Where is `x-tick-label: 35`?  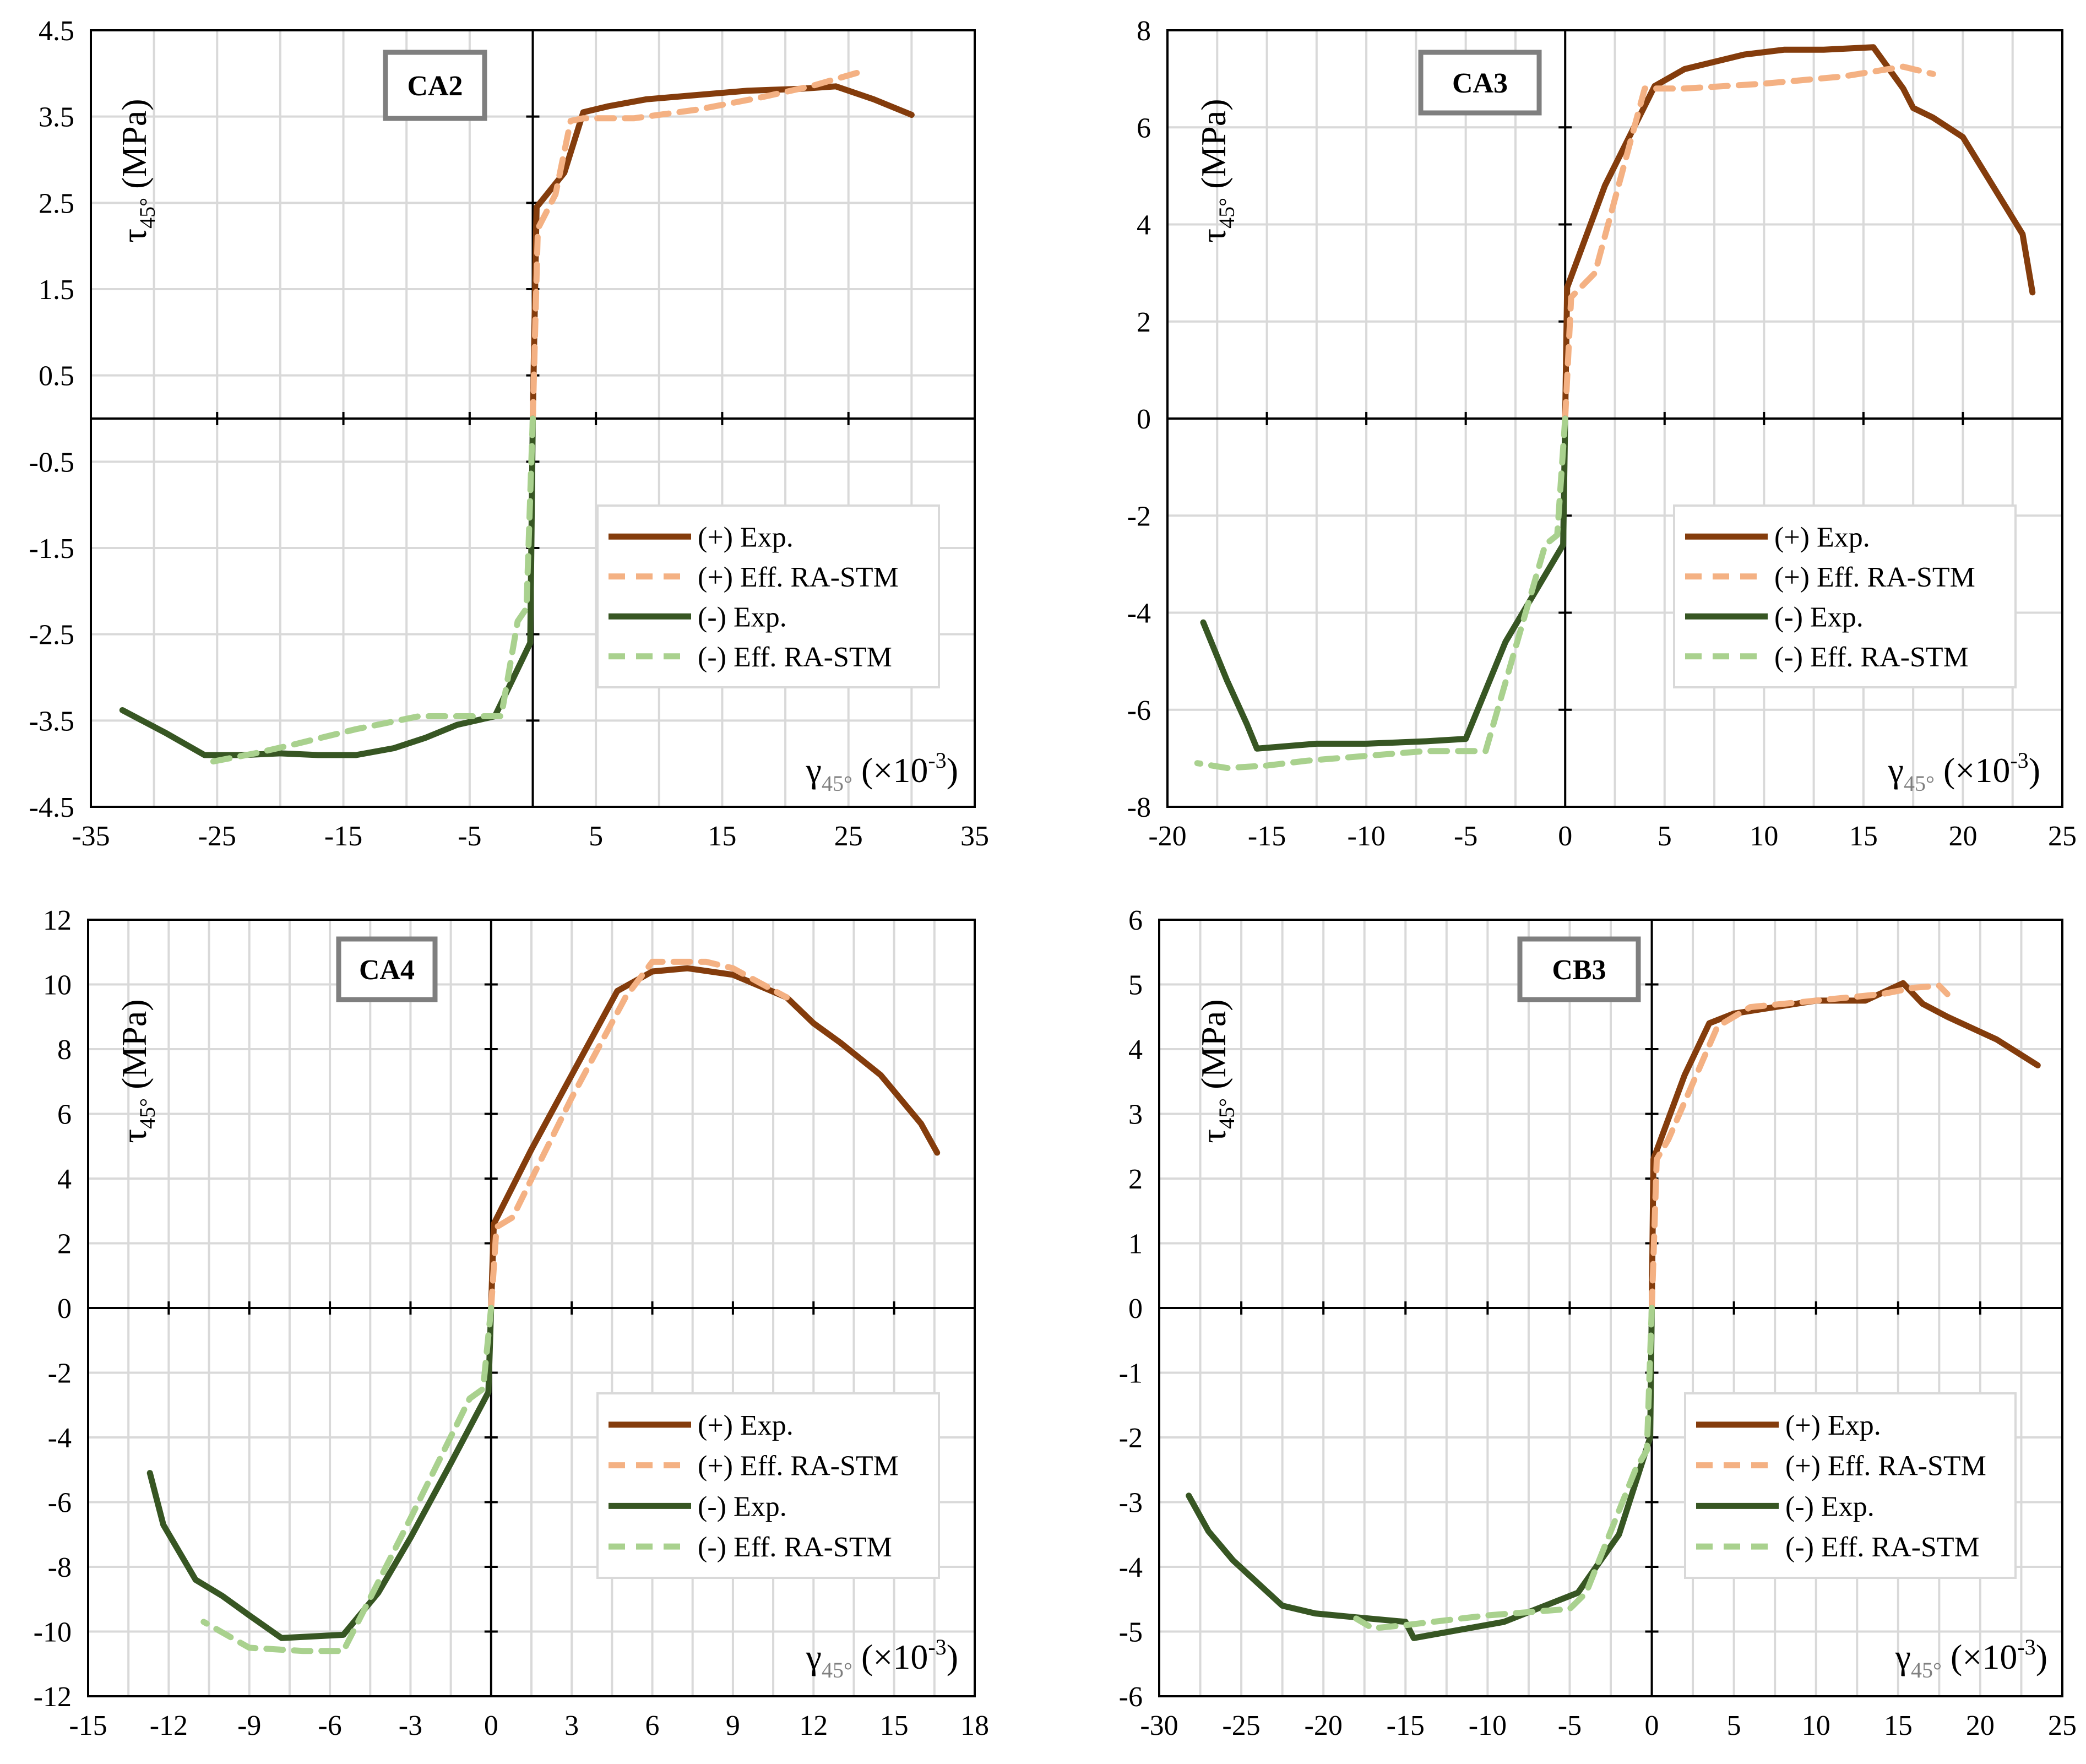
x-tick-label: 35 is located at coordinates (974, 836).